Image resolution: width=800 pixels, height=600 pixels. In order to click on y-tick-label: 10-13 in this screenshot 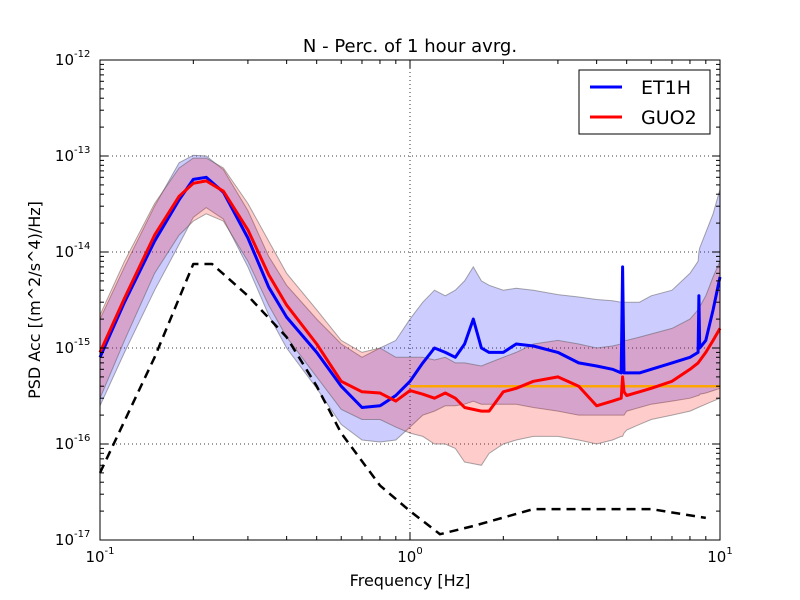, I will do `click(72, 155)`.